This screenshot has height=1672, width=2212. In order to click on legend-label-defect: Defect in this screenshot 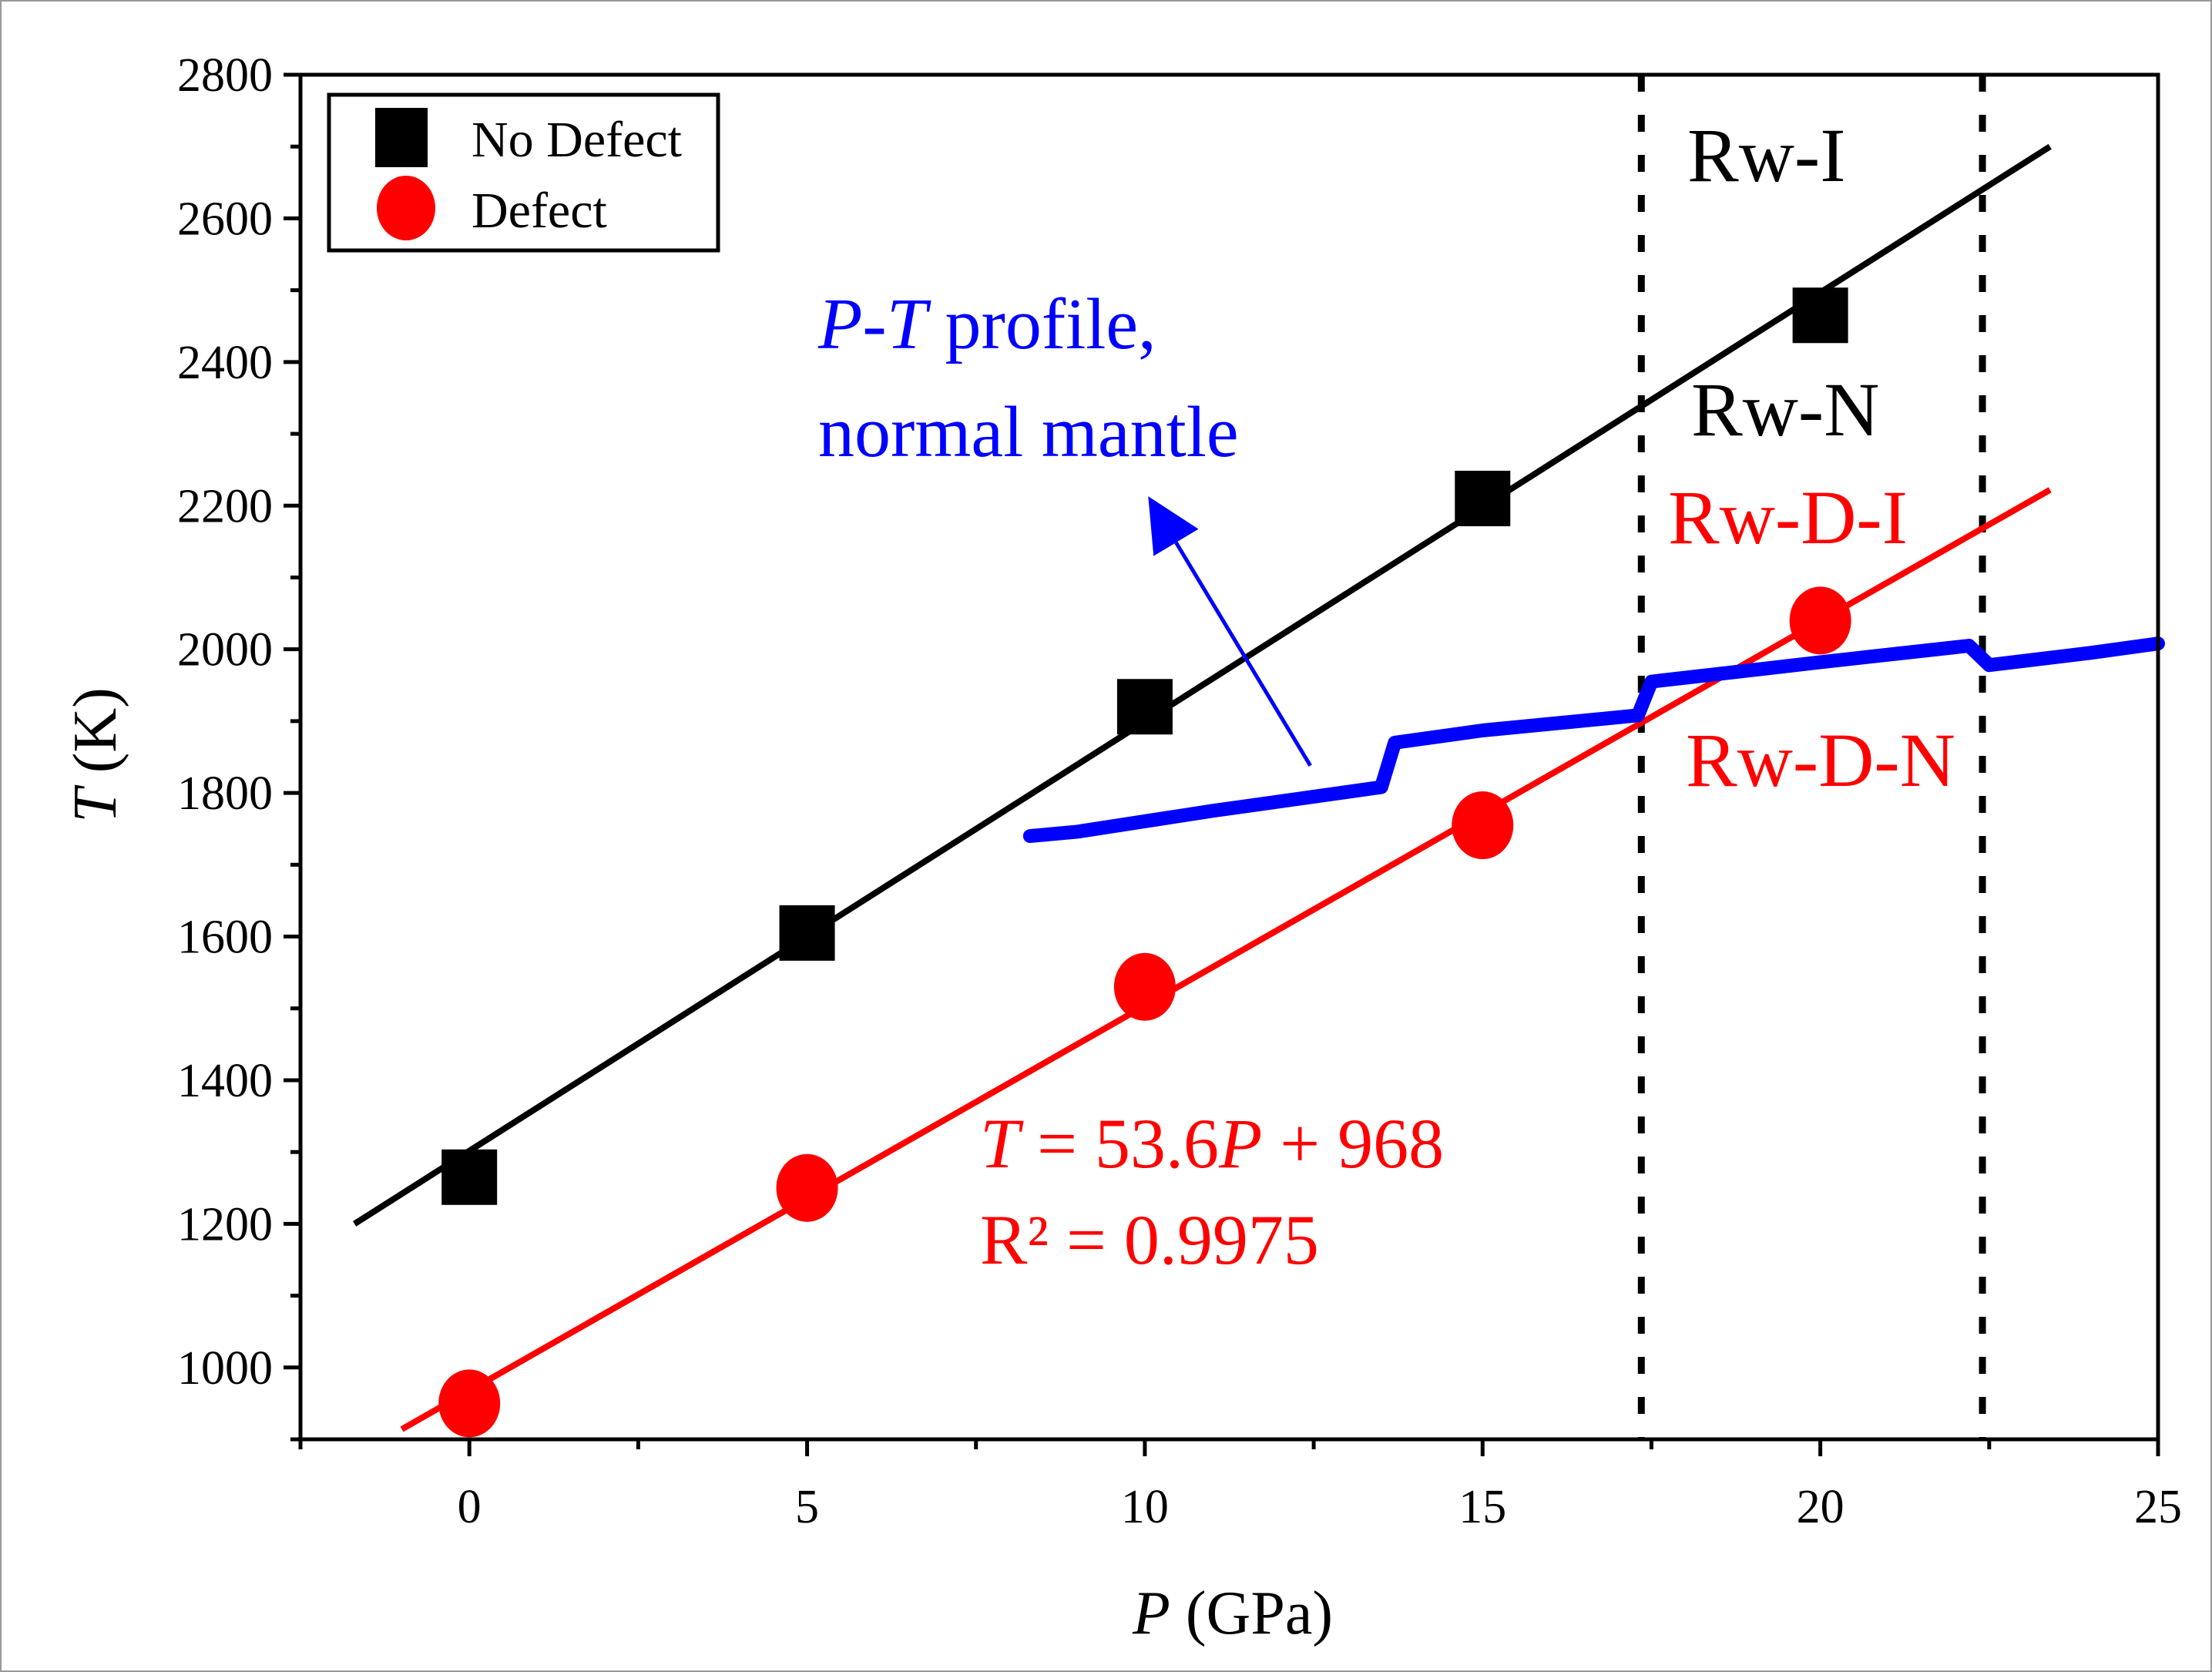, I will do `click(539, 211)`.